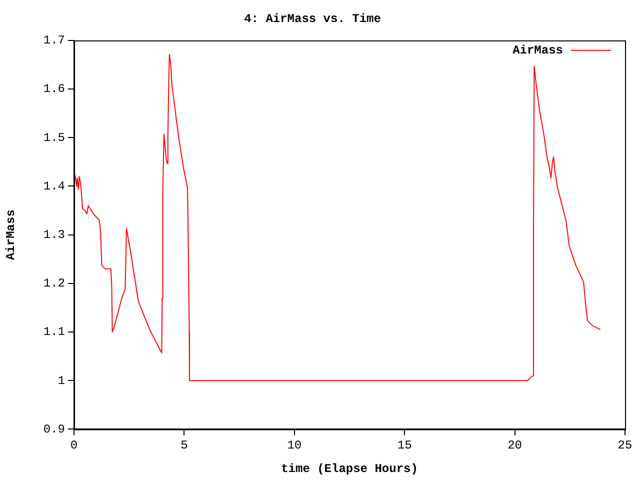 The height and width of the screenshot is (480, 640). I want to click on x-tick-label: 20, so click(515, 445).